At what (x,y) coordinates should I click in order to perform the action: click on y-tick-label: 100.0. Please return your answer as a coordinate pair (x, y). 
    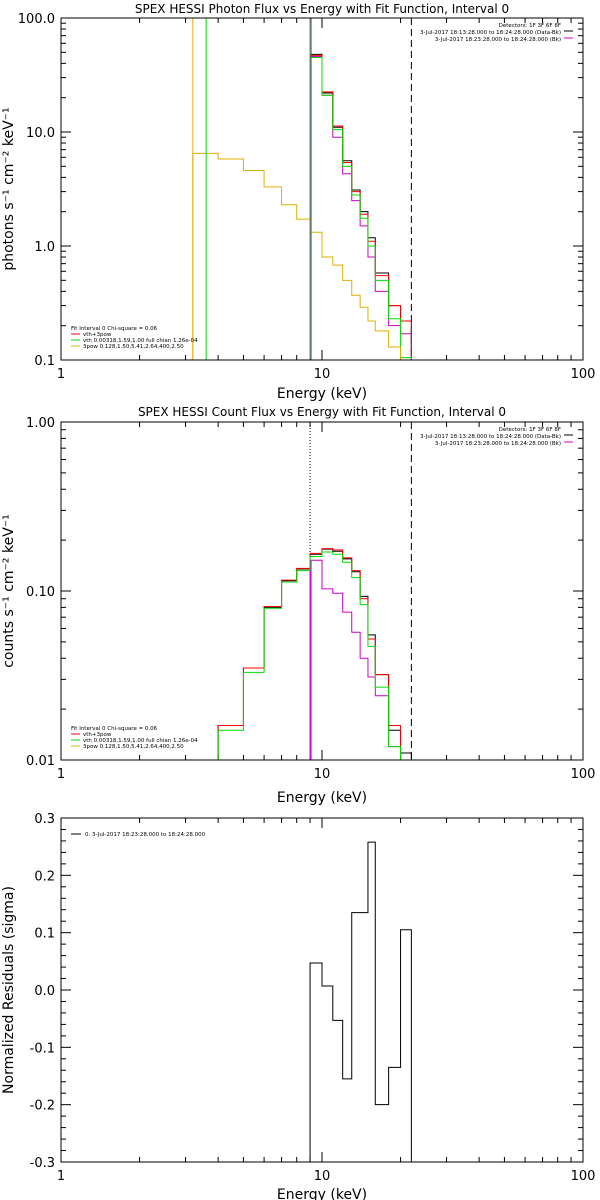
    Looking at the image, I should click on (36, 19).